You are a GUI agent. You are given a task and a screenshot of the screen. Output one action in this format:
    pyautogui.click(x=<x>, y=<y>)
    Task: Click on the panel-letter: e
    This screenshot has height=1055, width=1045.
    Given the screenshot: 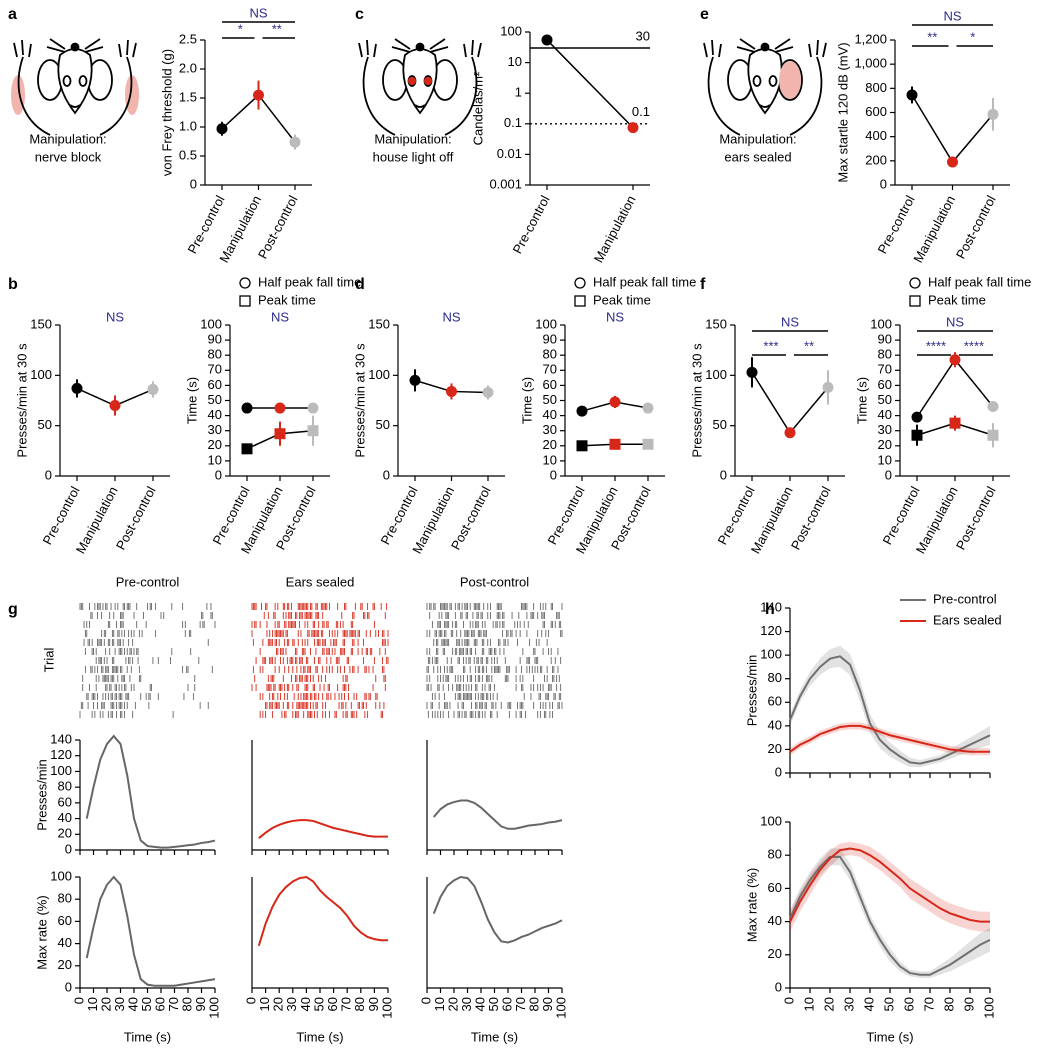 What is the action you would take?
    pyautogui.click(x=704, y=14)
    